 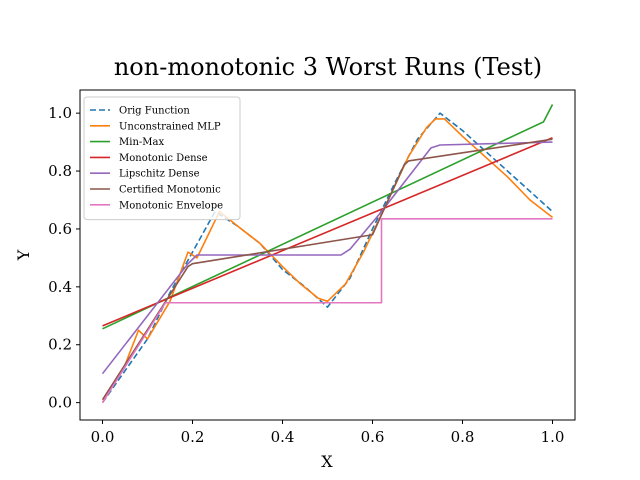 I want to click on y-tick-label-2: 0.4, so click(x=60, y=287).